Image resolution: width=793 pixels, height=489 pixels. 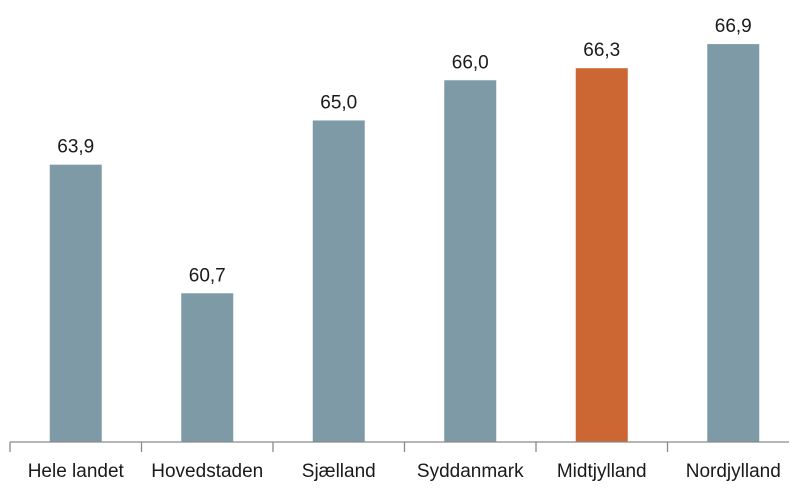 What do you see at coordinates (207, 367) in the screenshot?
I see `bar-hovedstaden` at bounding box center [207, 367].